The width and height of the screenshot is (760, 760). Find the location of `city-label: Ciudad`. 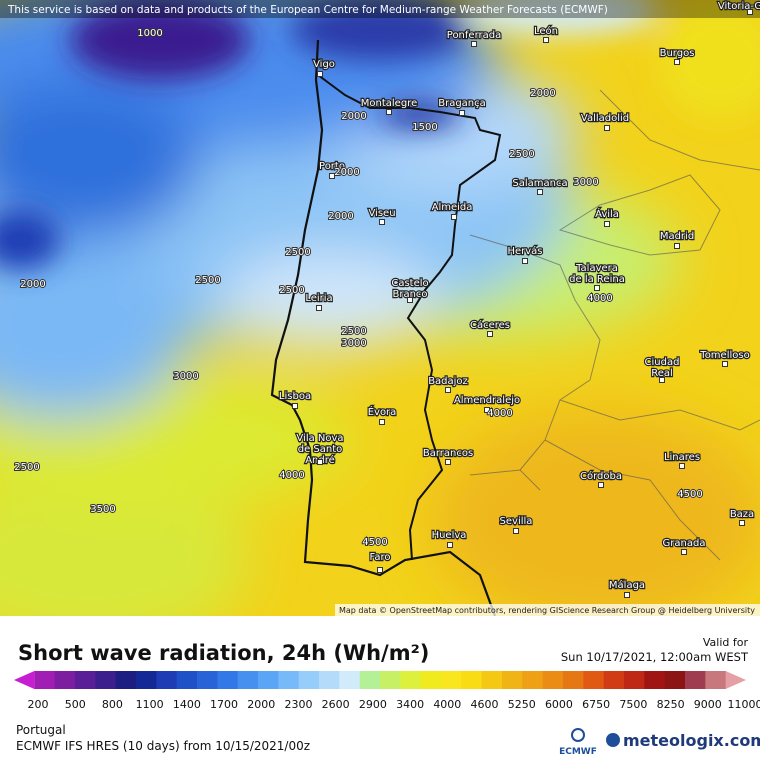

city-label: Ciudad is located at coordinates (662, 362).